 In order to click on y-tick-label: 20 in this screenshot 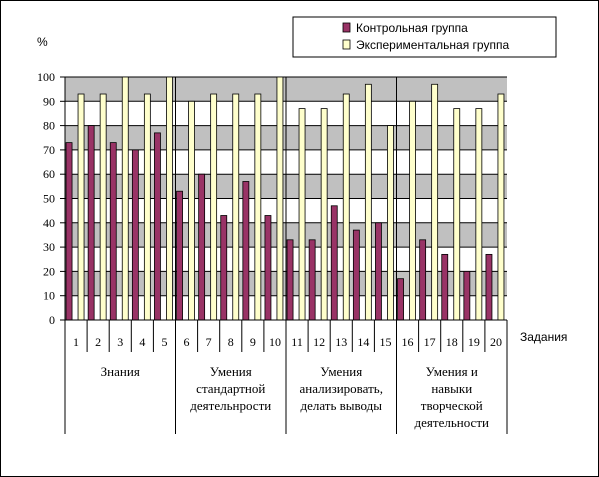, I will do `click(49, 271)`.